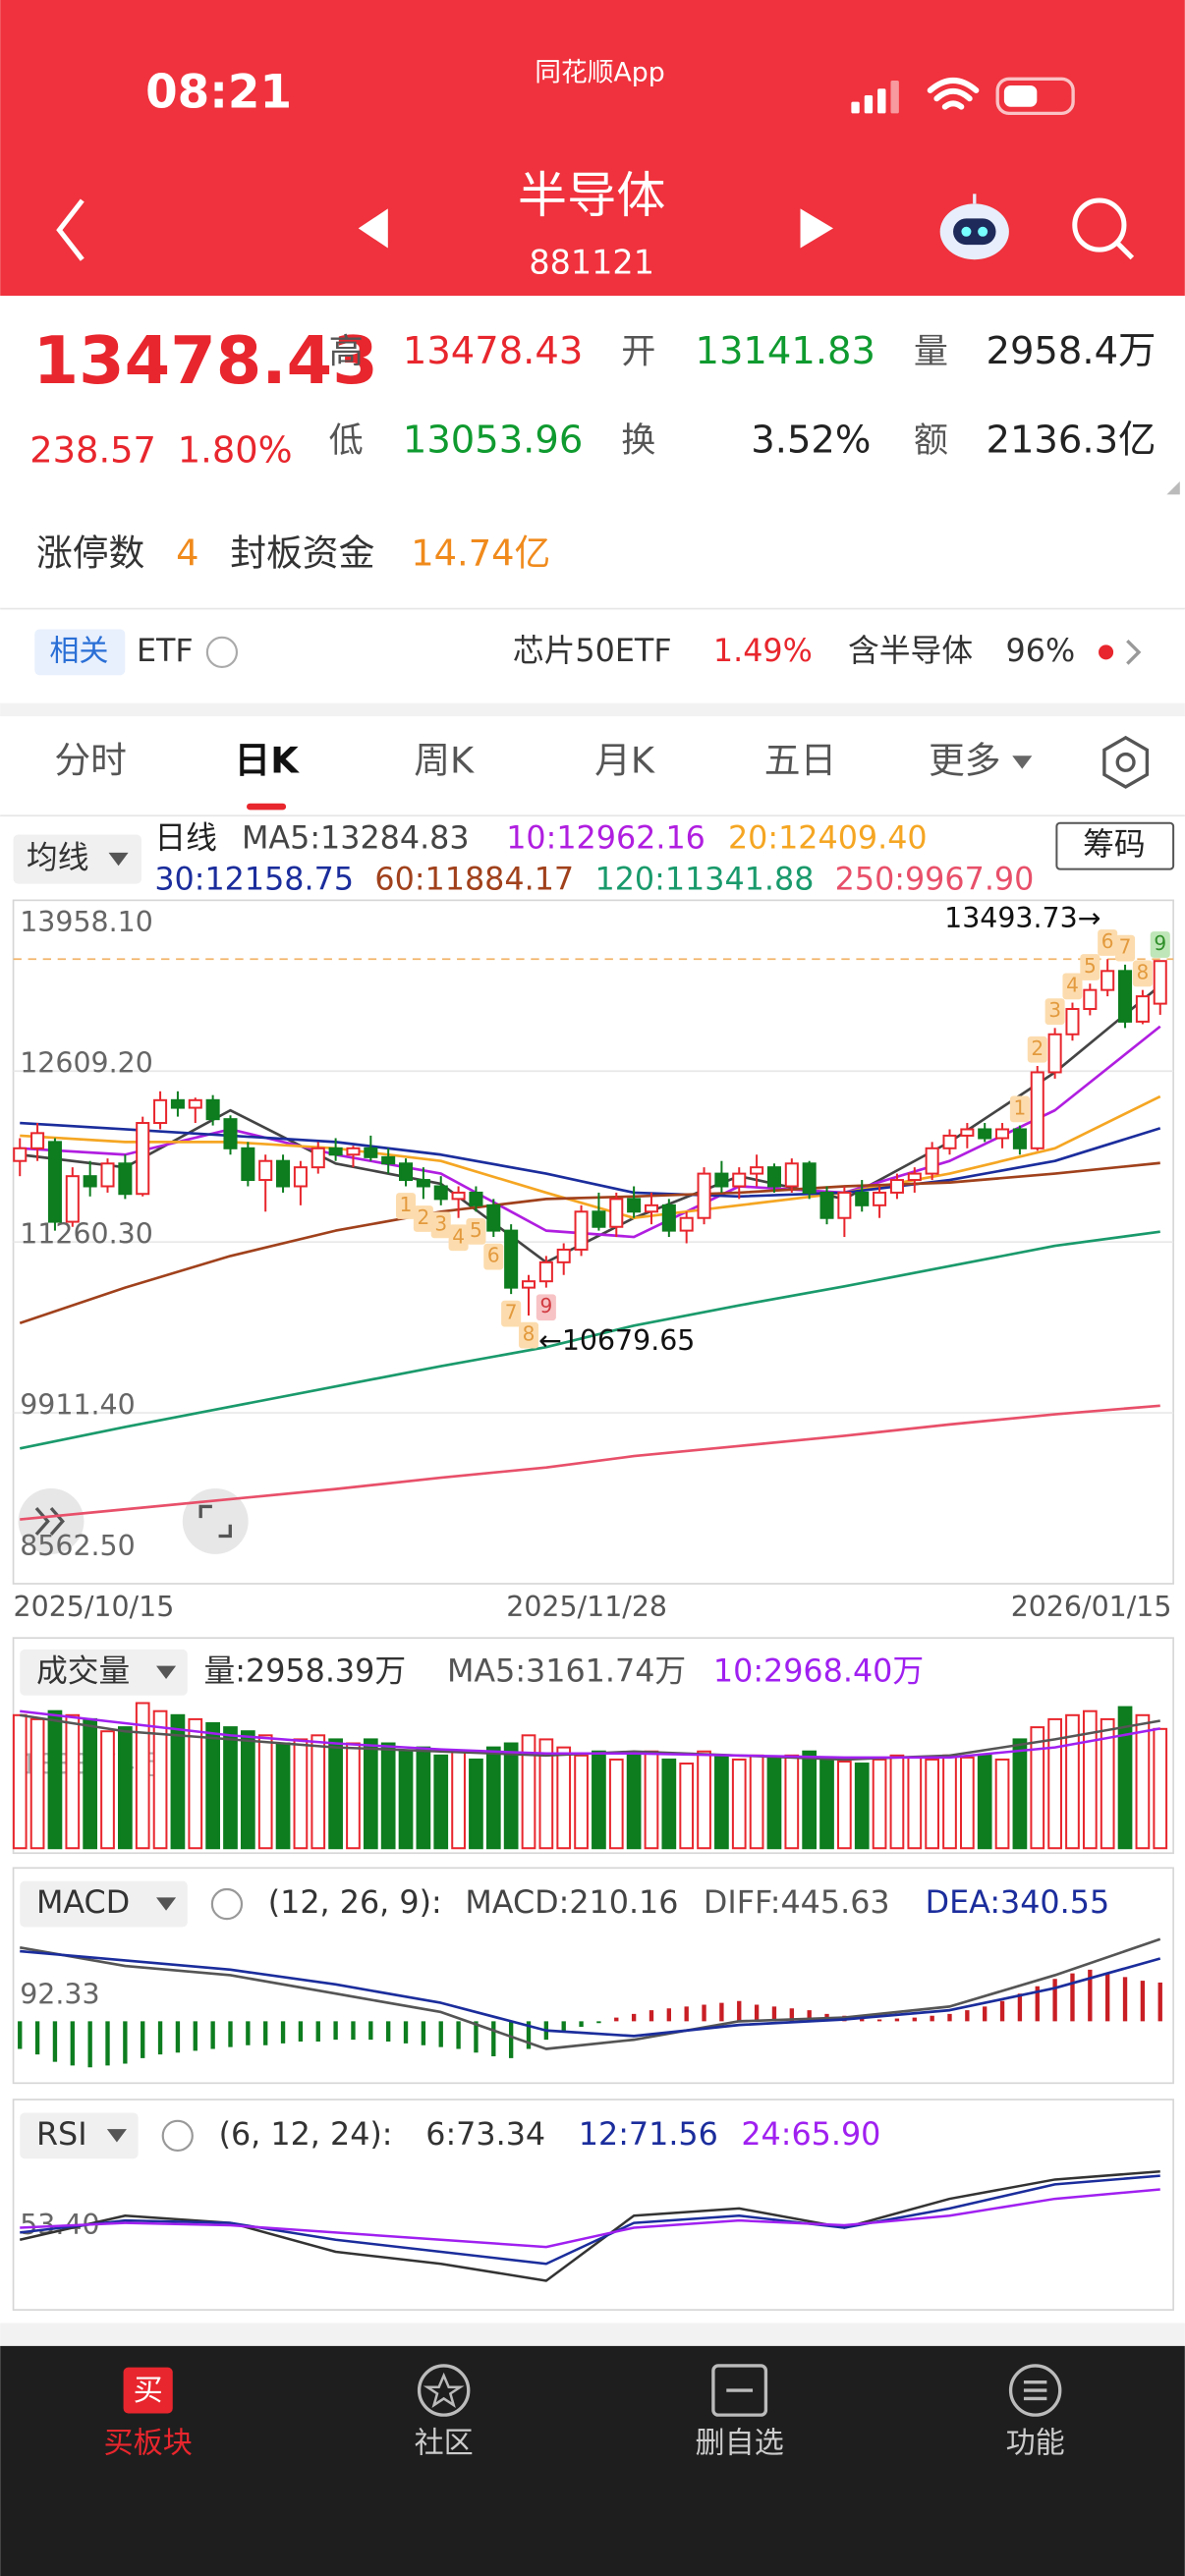  I want to click on rsi-selector: RSI, so click(62, 2135).